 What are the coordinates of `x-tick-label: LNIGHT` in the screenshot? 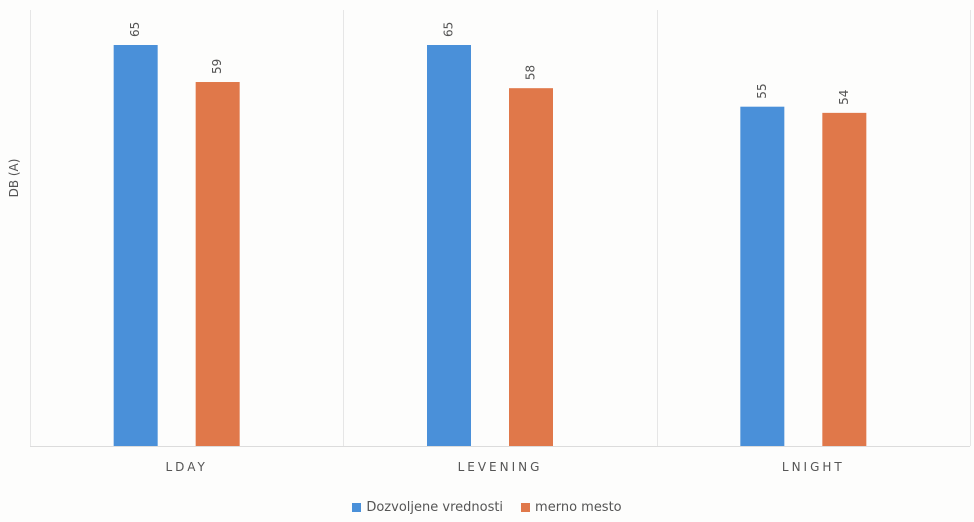 It's located at (813, 467).